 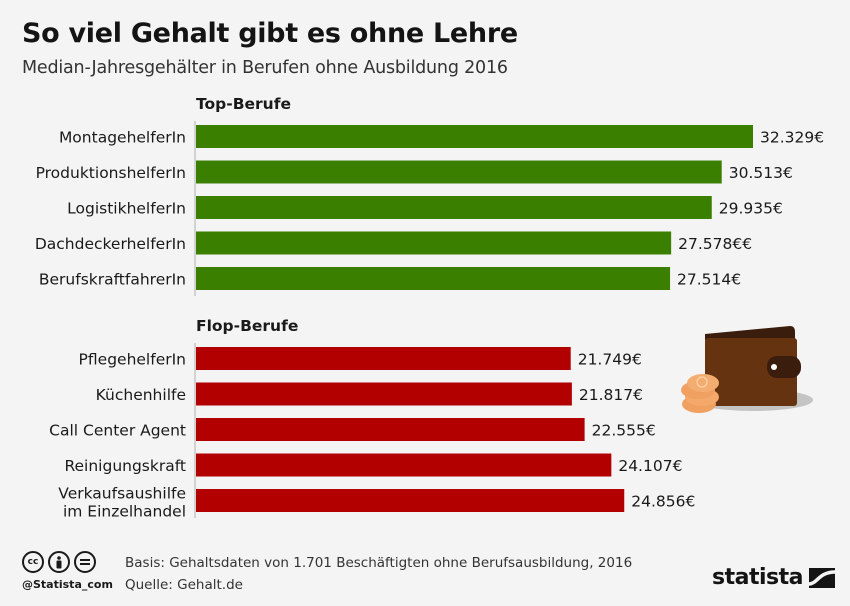 What do you see at coordinates (117, 431) in the screenshot?
I see `category-label: Call Center Agent` at bounding box center [117, 431].